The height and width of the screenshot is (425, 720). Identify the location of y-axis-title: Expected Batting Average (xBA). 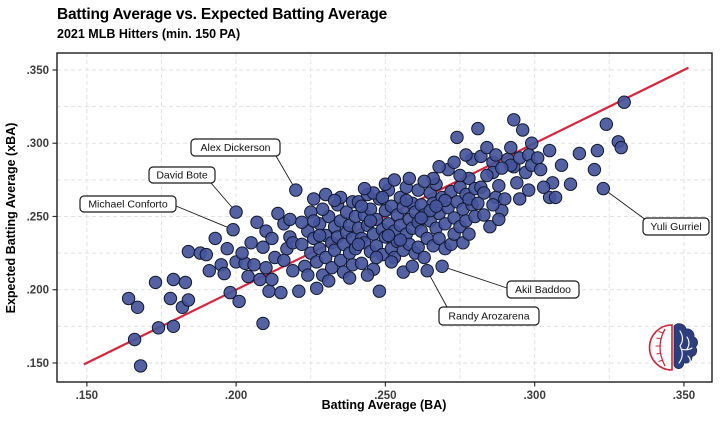
(11, 218).